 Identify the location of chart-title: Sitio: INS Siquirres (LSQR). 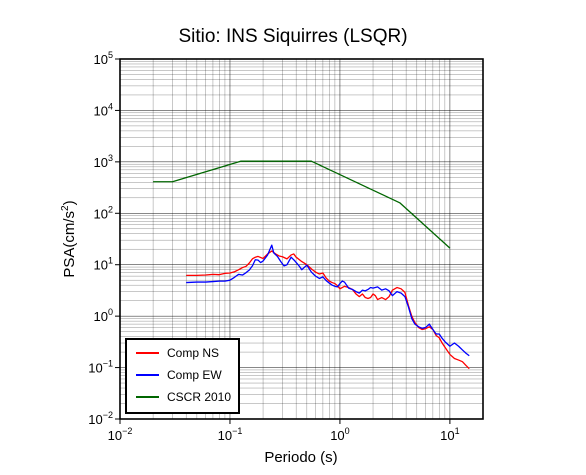
(292, 36).